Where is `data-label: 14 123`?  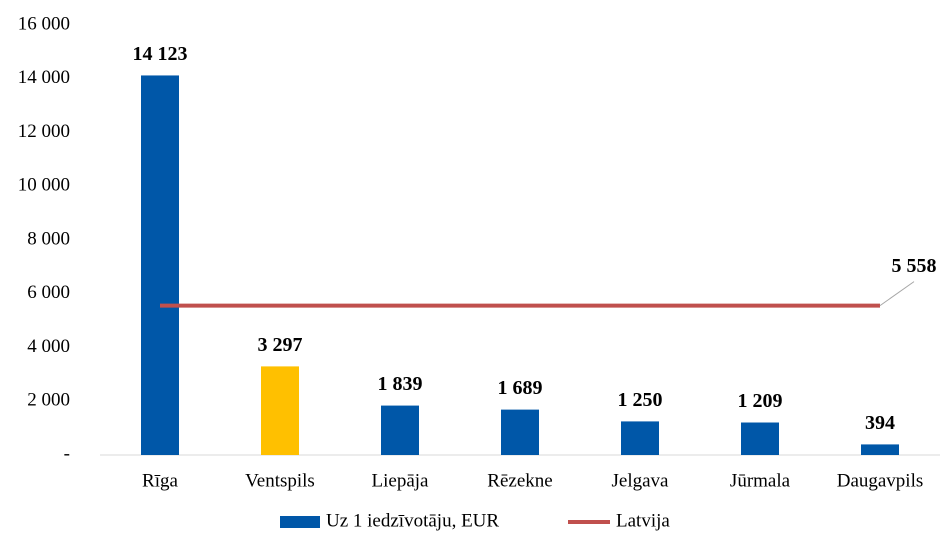
data-label: 14 123 is located at coordinates (160, 54).